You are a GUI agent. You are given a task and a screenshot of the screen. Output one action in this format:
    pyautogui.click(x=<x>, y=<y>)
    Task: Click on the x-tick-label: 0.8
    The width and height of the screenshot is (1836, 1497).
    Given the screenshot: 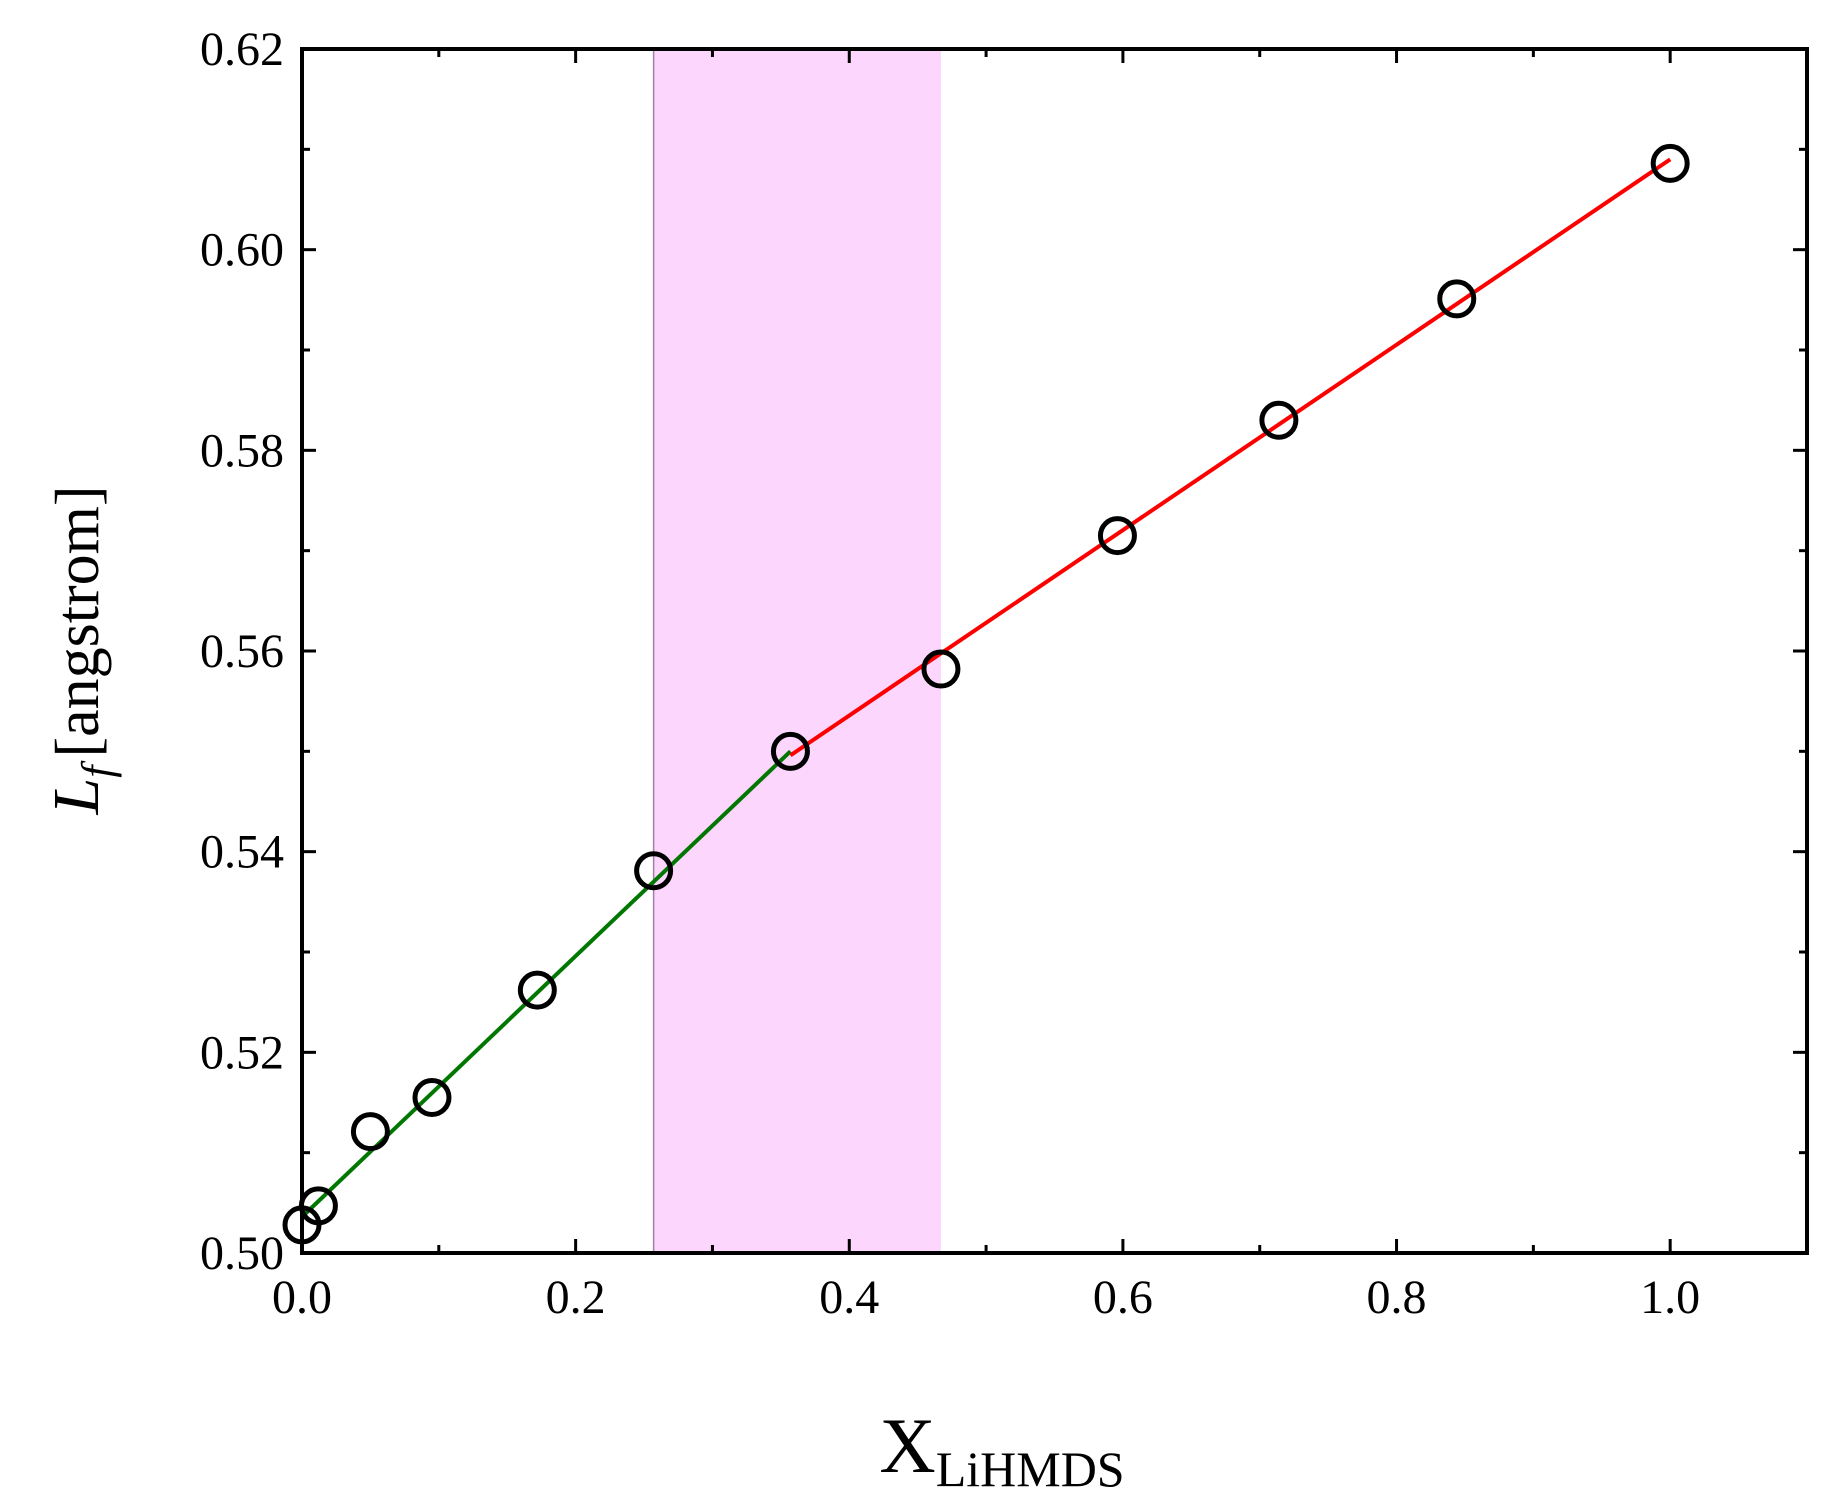 What is the action you would take?
    pyautogui.click(x=1397, y=1297)
    